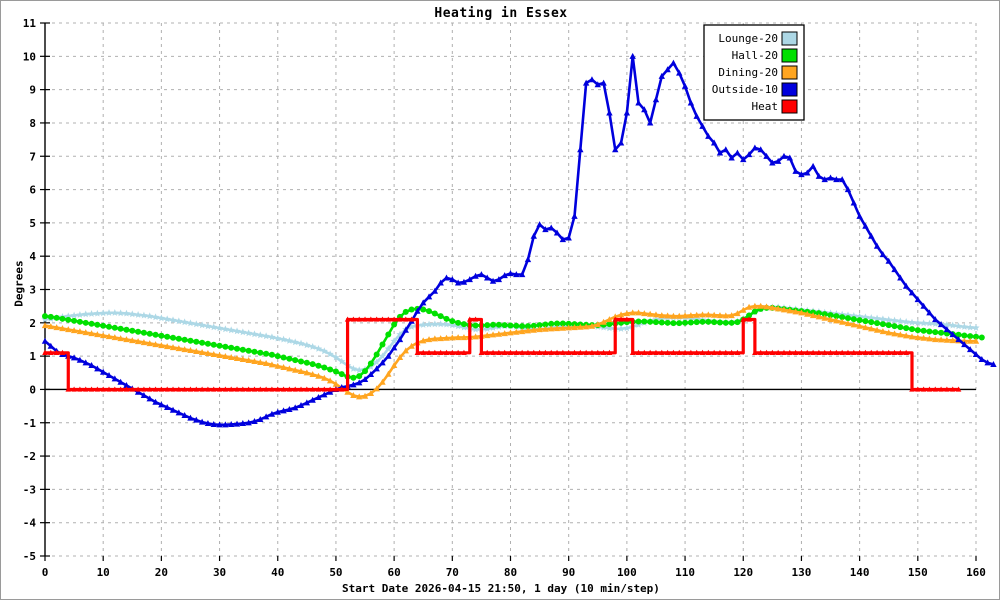 This screenshot has height=601, width=1000. What do you see at coordinates (743, 572) in the screenshot?
I see `svg-text: 120` at bounding box center [743, 572].